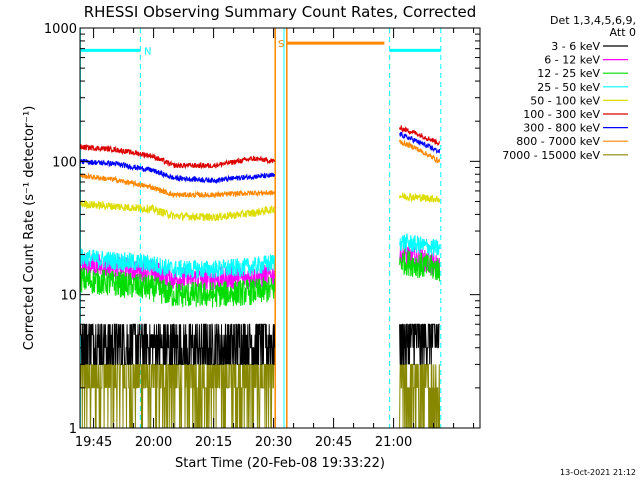  Describe the element at coordinates (153, 442) in the screenshot. I see `x-tick-label: 20:00` at that location.